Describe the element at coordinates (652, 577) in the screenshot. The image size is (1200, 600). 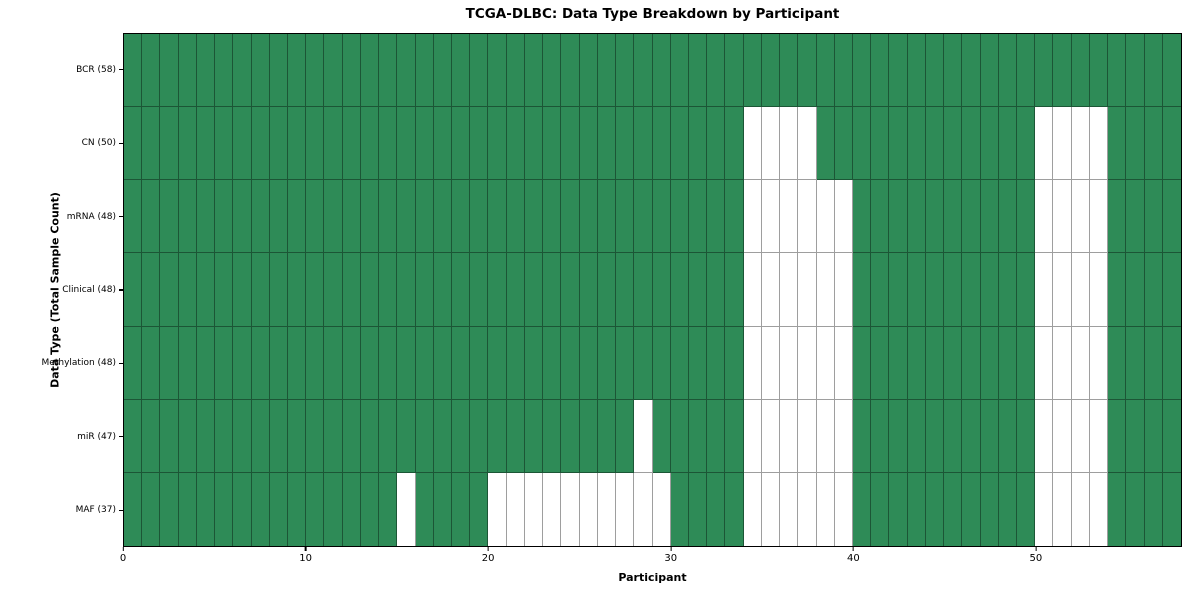
I see `x-axis-title: Participant` at that location.